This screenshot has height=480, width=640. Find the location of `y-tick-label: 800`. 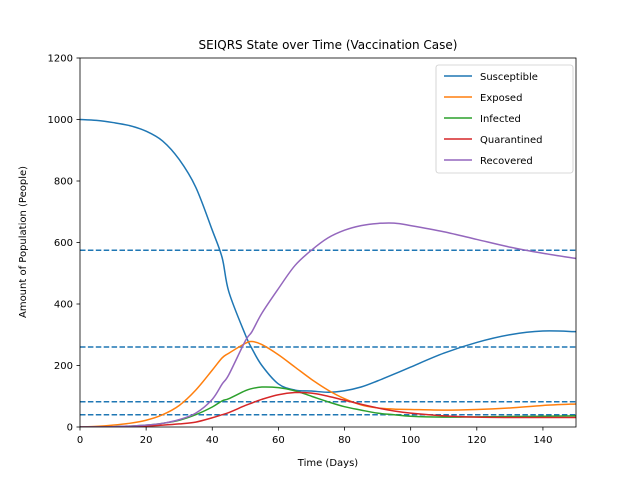

y-tick-label: 800 is located at coordinates (63, 182).